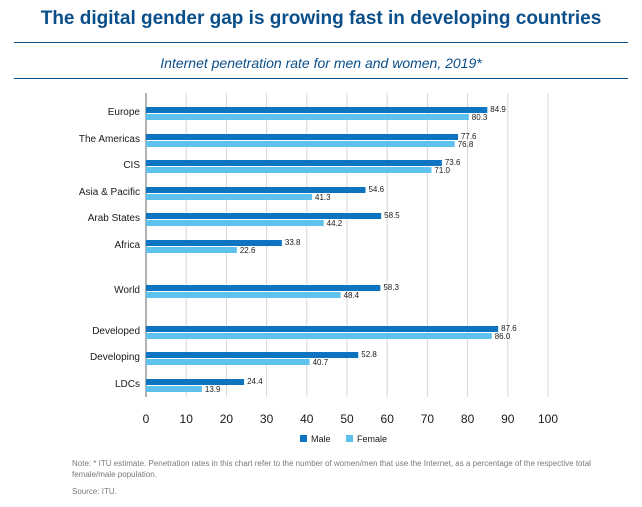  I want to click on x-tick-label: 10, so click(187, 419).